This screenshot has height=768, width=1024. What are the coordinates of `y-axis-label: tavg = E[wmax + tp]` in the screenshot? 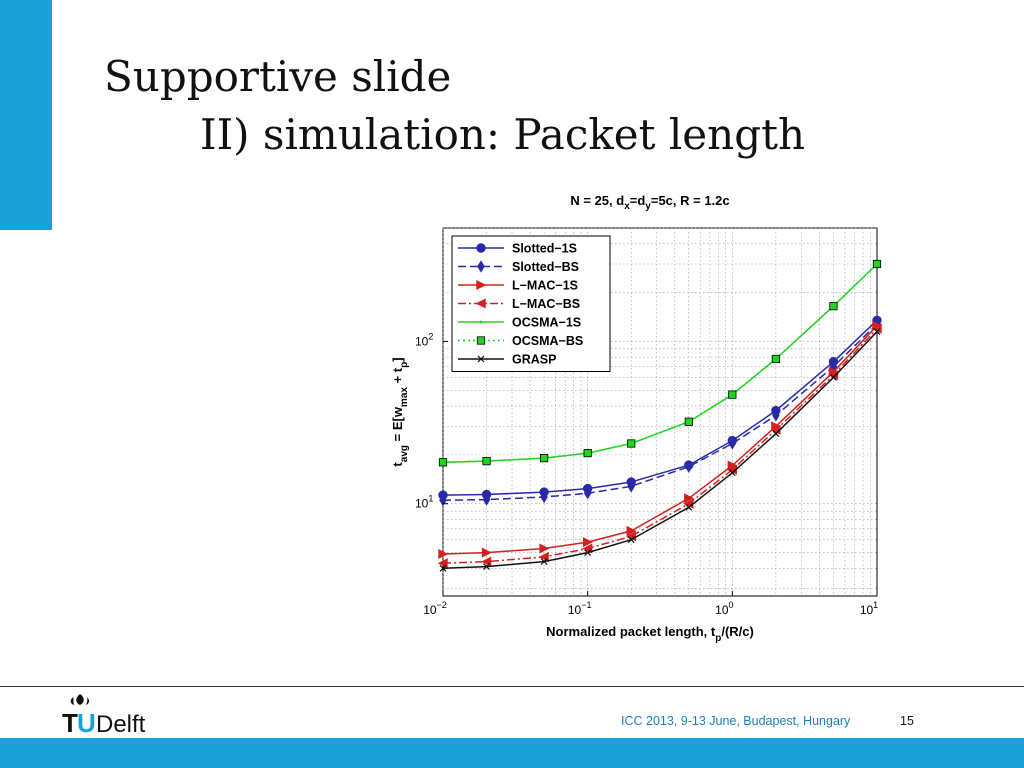 It's located at (400, 411).